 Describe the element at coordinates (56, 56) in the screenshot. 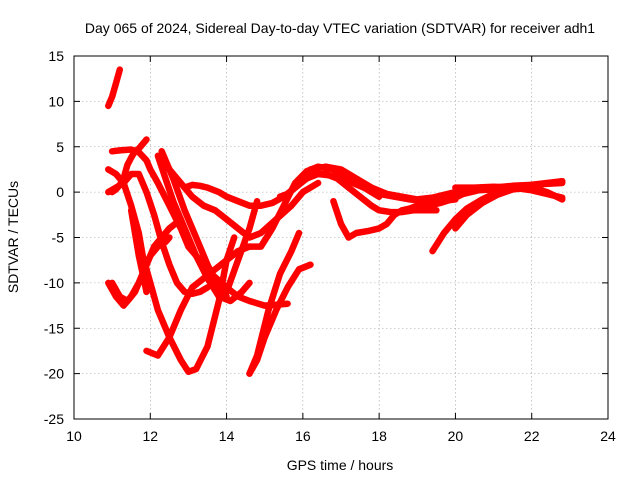

I see `y-tick-label: 15` at that location.